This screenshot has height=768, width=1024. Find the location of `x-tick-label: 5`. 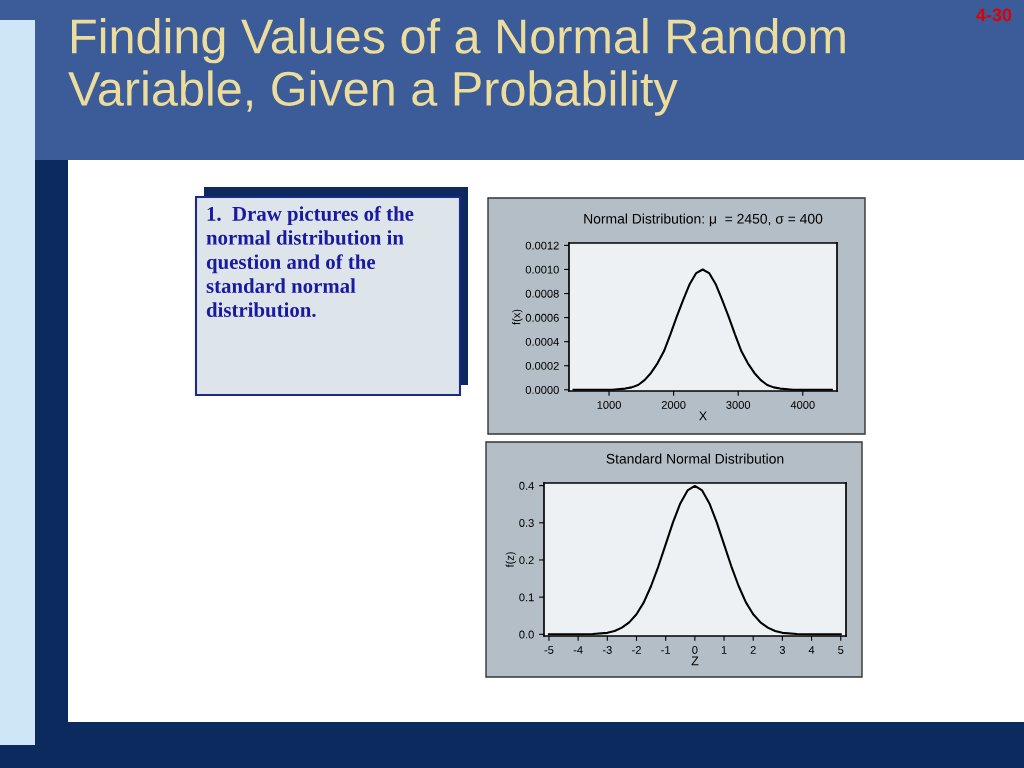

x-tick-label: 5 is located at coordinates (841, 650).